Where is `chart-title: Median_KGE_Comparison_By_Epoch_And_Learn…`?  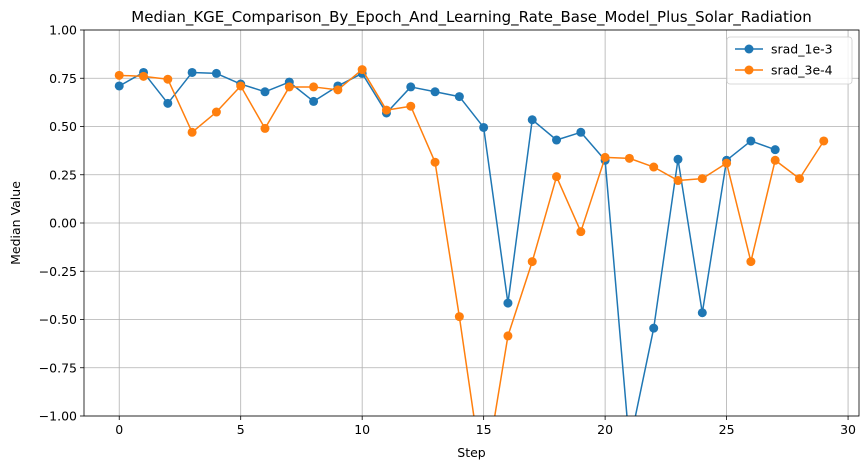
chart-title: Median_KGE_Comparison_By_Epoch_And_Learn… is located at coordinates (471, 17).